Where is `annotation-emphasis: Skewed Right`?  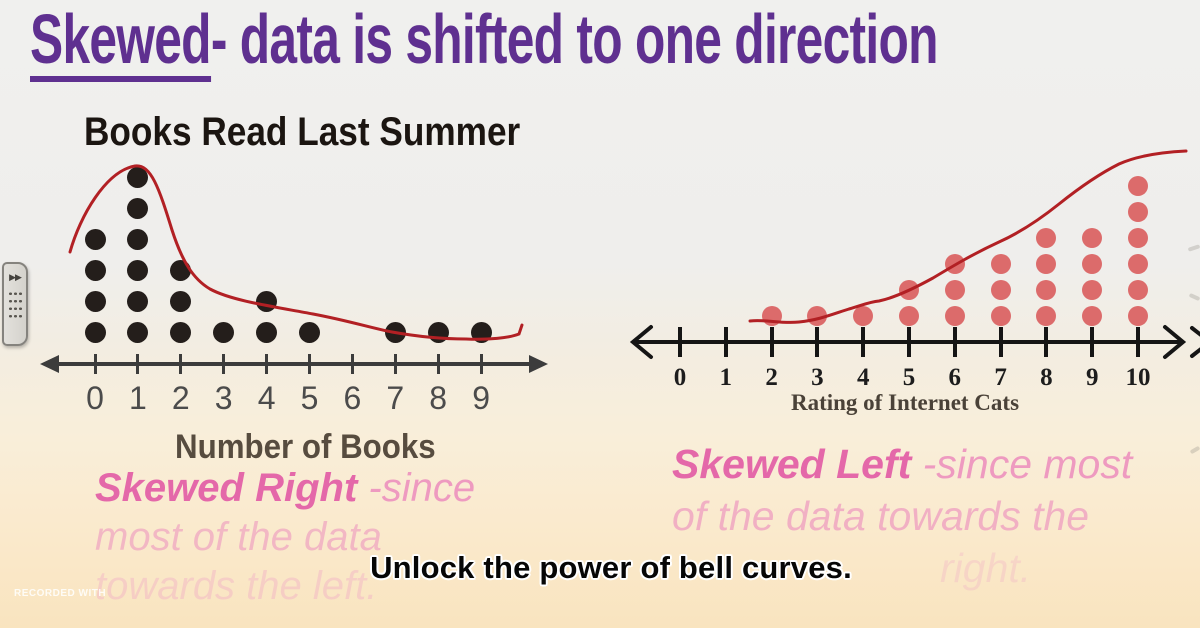
annotation-emphasis: Skewed Right is located at coordinates (226, 488).